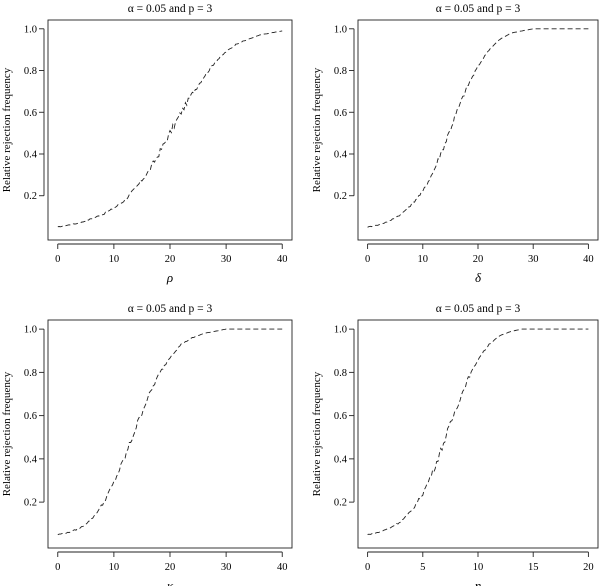 The height and width of the screenshot is (586, 600). I want to click on x-axis-label: κ, so click(170, 582).